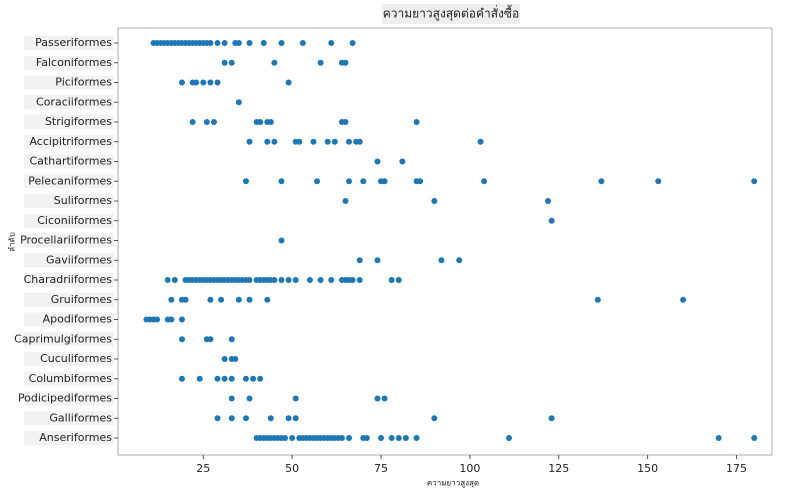  I want to click on y-tick-label: Procellariiformes, so click(66, 240).